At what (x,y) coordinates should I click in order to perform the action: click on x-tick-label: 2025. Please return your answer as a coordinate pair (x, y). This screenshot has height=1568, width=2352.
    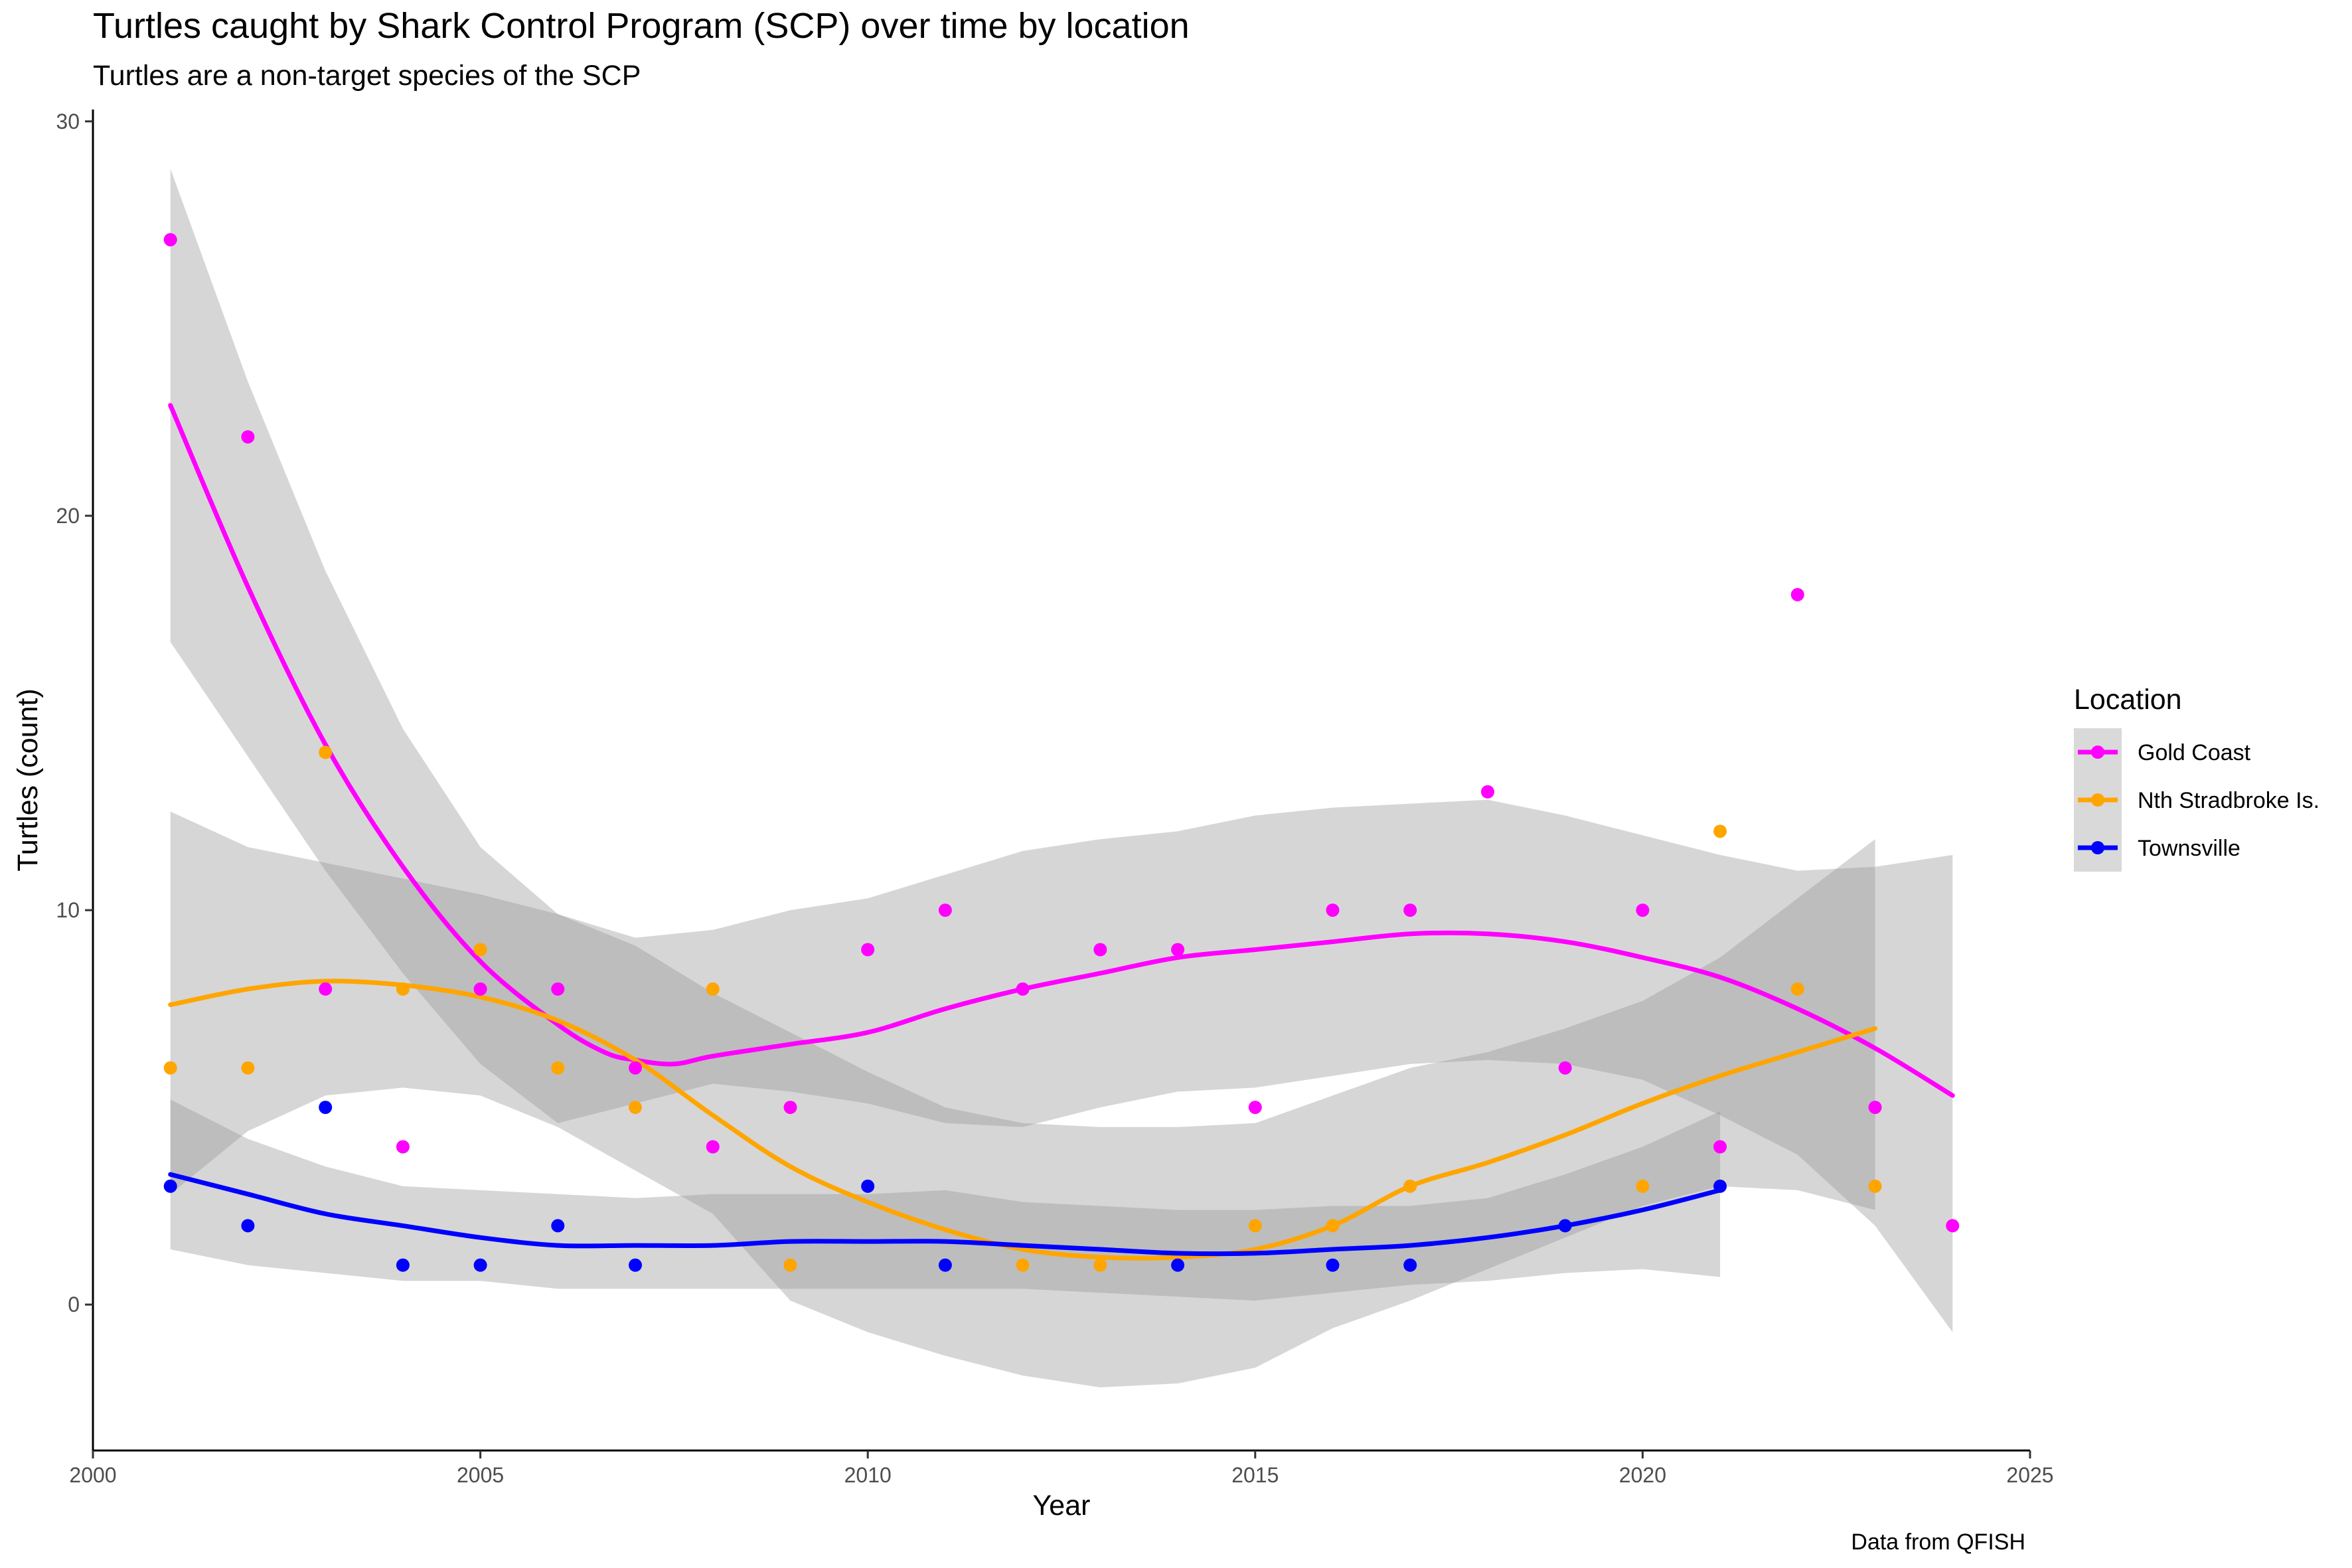
    Looking at the image, I should click on (2030, 1475).